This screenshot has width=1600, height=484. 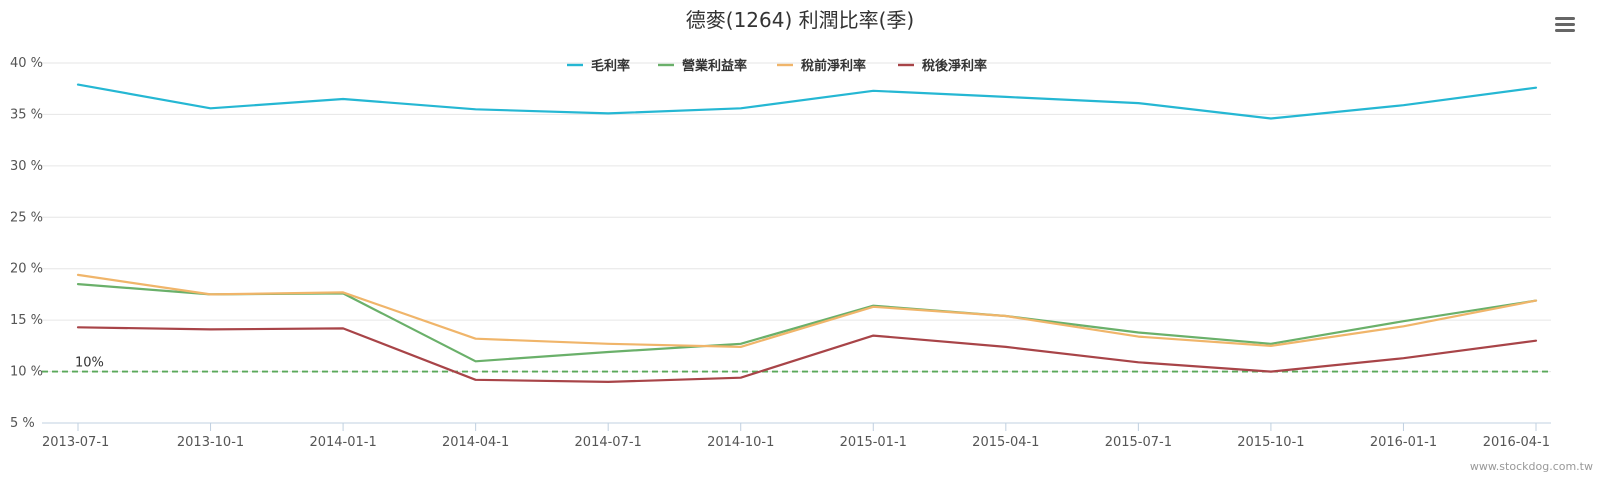 I want to click on legend-item-2: 稅前淨利率, so click(x=821, y=66).